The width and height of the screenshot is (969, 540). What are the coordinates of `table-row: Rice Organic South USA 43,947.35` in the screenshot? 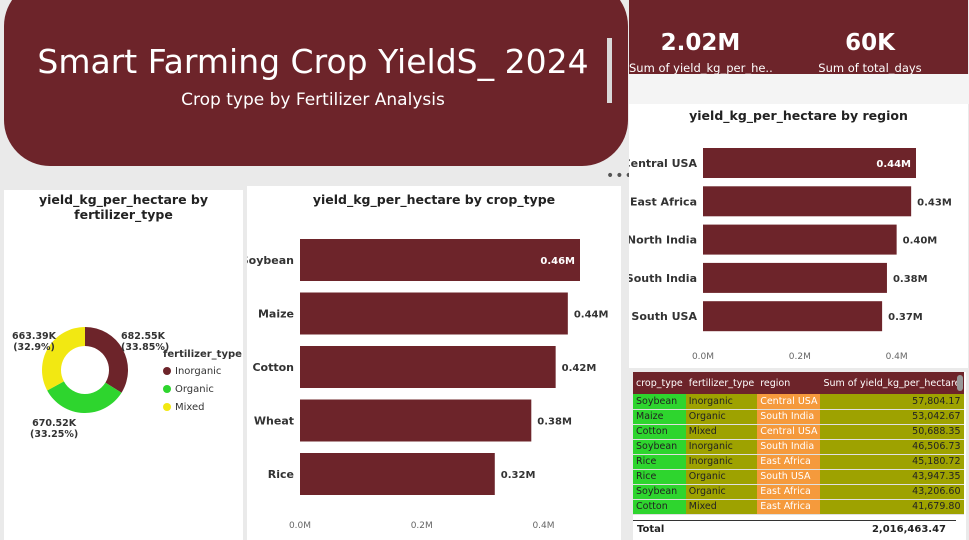 It's located at (798, 477).